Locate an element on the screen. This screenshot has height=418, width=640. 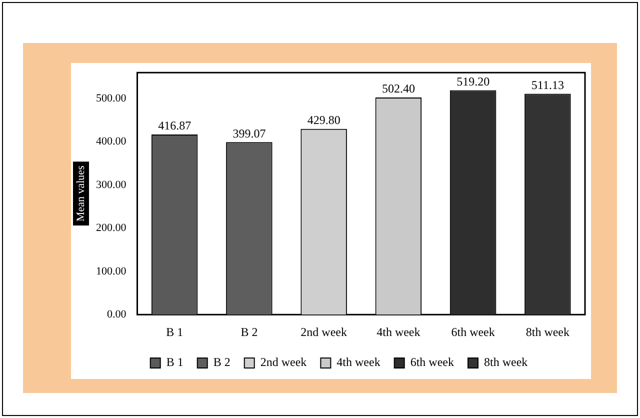
legend-label: 4th week is located at coordinates (358, 362).